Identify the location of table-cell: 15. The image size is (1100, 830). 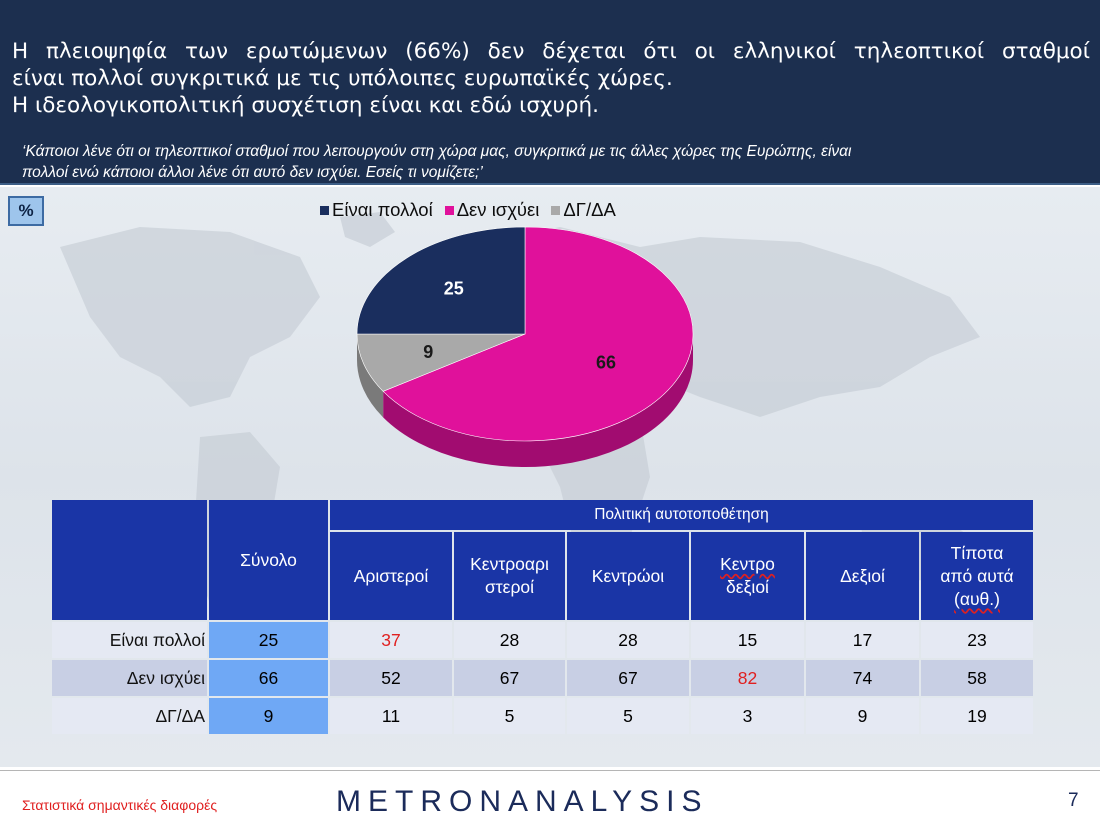
(747, 640).